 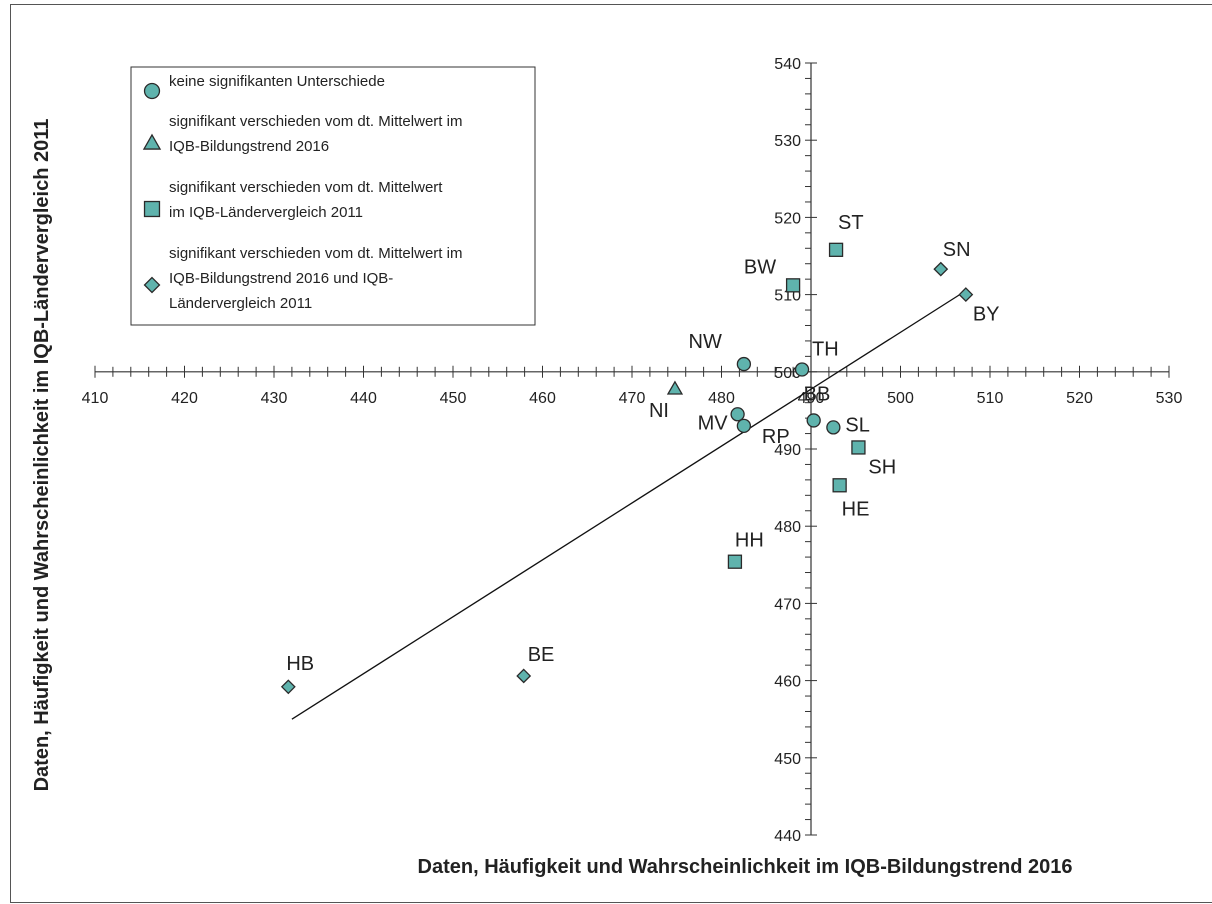 I want to click on data-point: NW, so click(x=720, y=351).